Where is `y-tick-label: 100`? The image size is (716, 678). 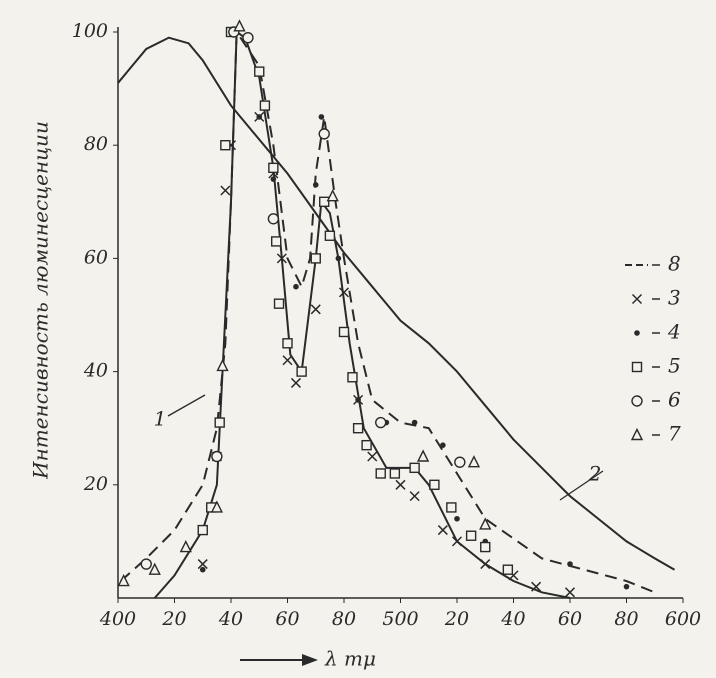 y-tick-label: 100 is located at coordinates (90, 31).